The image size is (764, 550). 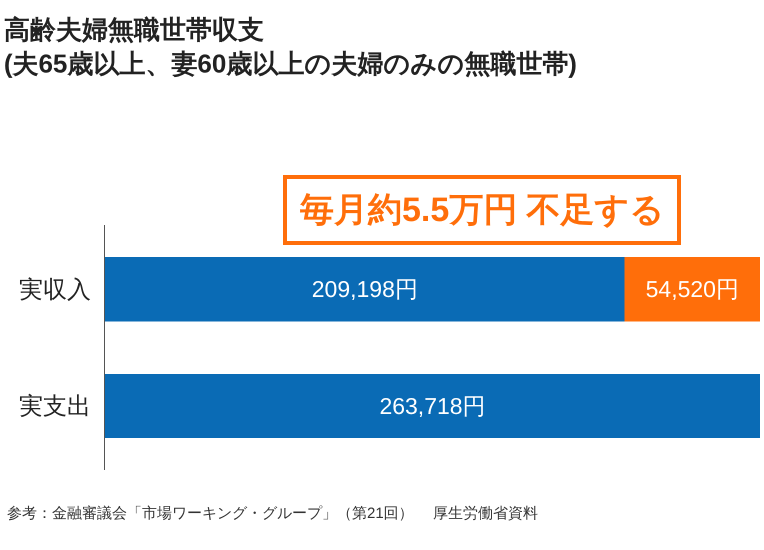 What do you see at coordinates (55, 406) in the screenshot?
I see `y-tick-label: 実支出` at bounding box center [55, 406].